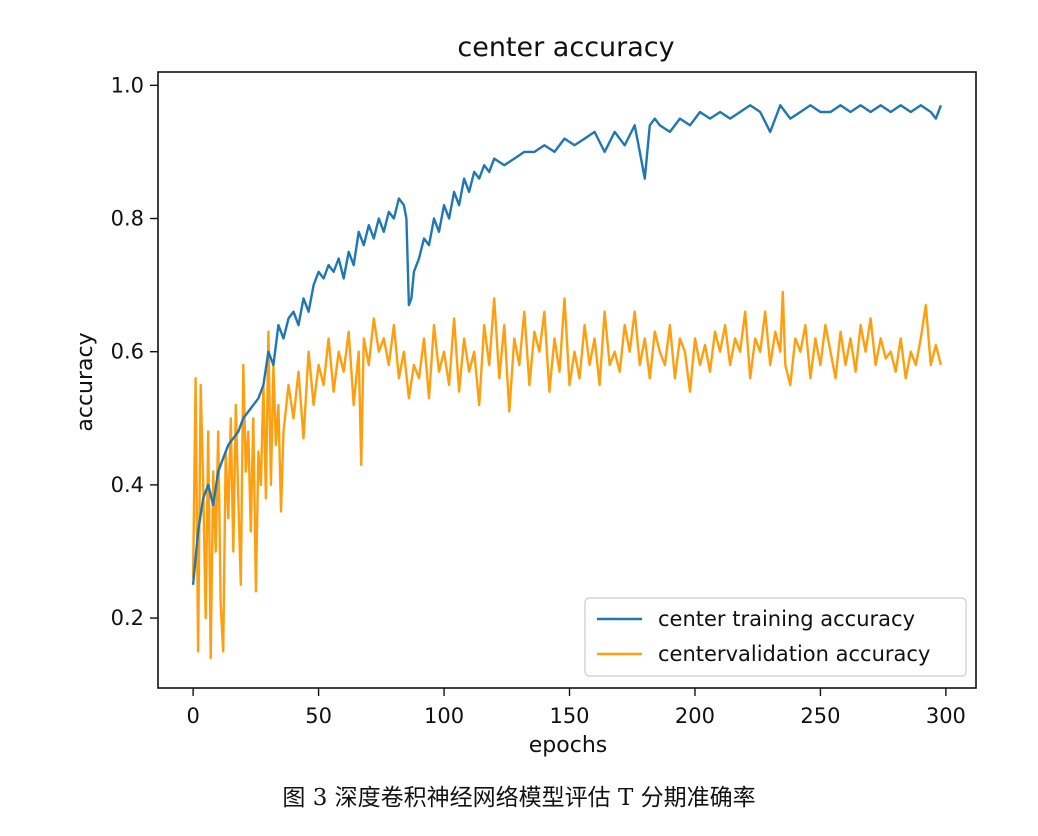 This screenshot has height=836, width=1038. Describe the element at coordinates (820, 716) in the screenshot. I see `x-tick-label: 250` at that location.